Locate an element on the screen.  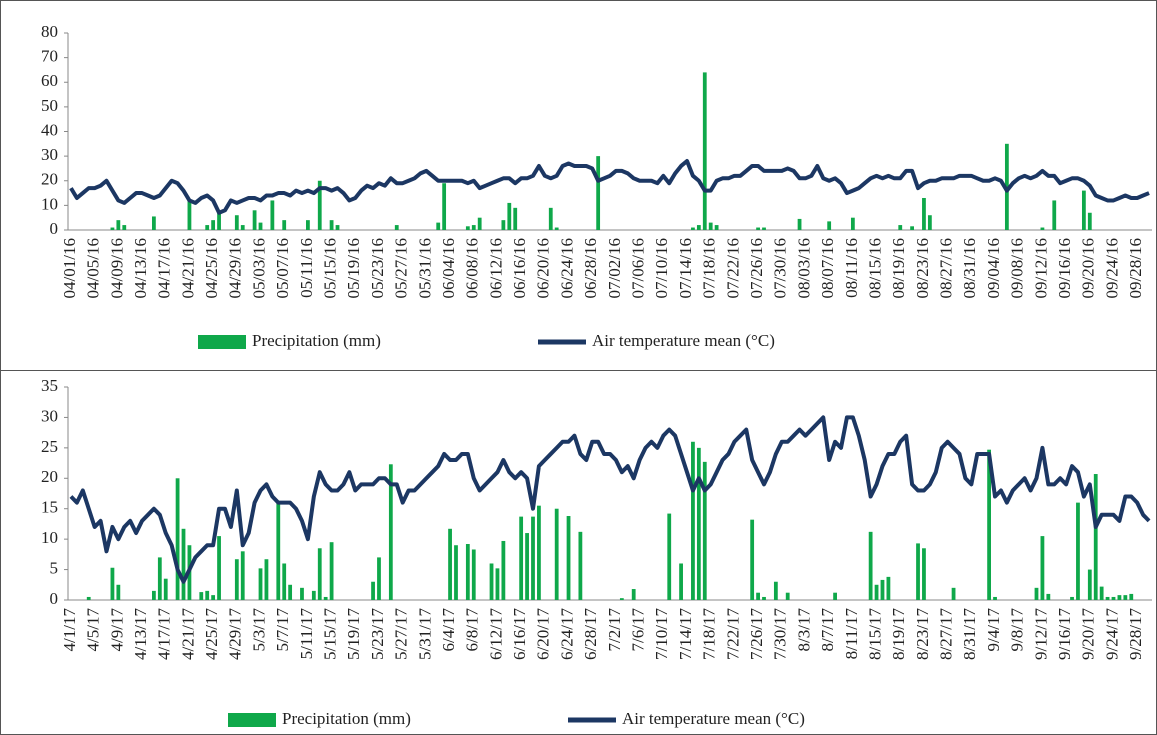
y-tick-label: 10 is located at coordinates (49, 537).